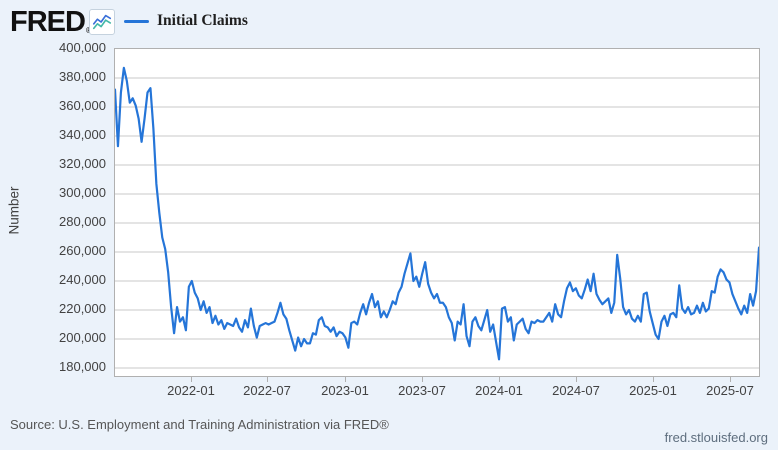 The image size is (778, 450). Describe the element at coordinates (82, 221) in the screenshot. I see `y-tick-label: 280,000` at that location.